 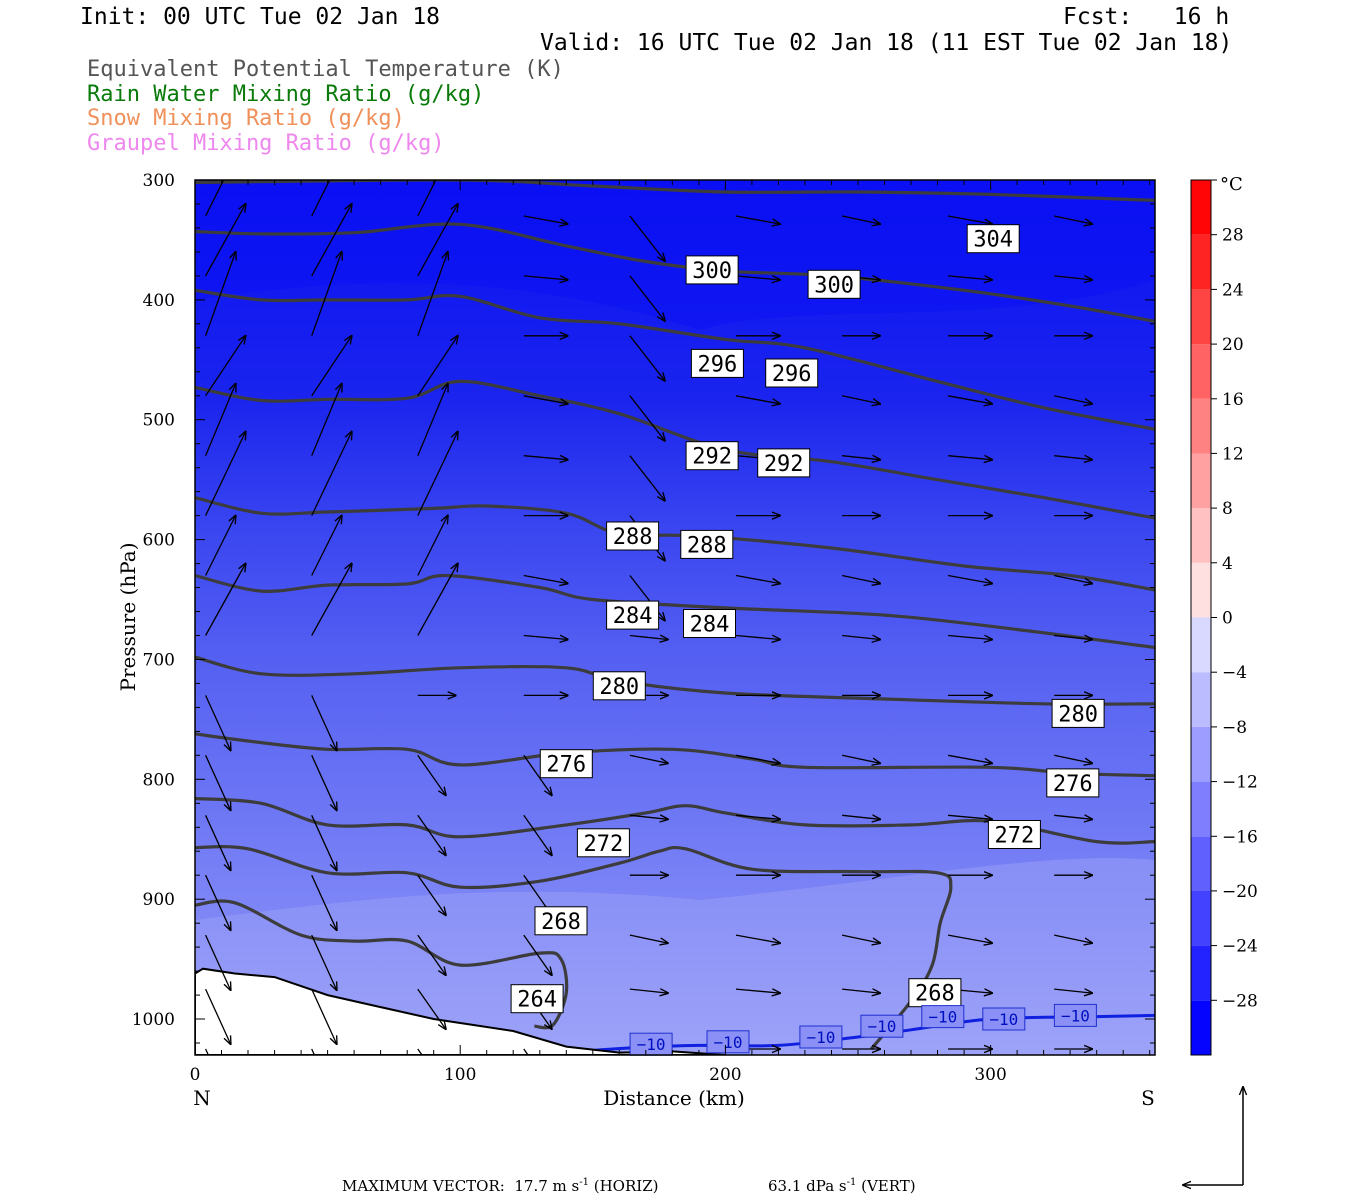 I want to click on y-tick-label: 500, so click(x=159, y=421).